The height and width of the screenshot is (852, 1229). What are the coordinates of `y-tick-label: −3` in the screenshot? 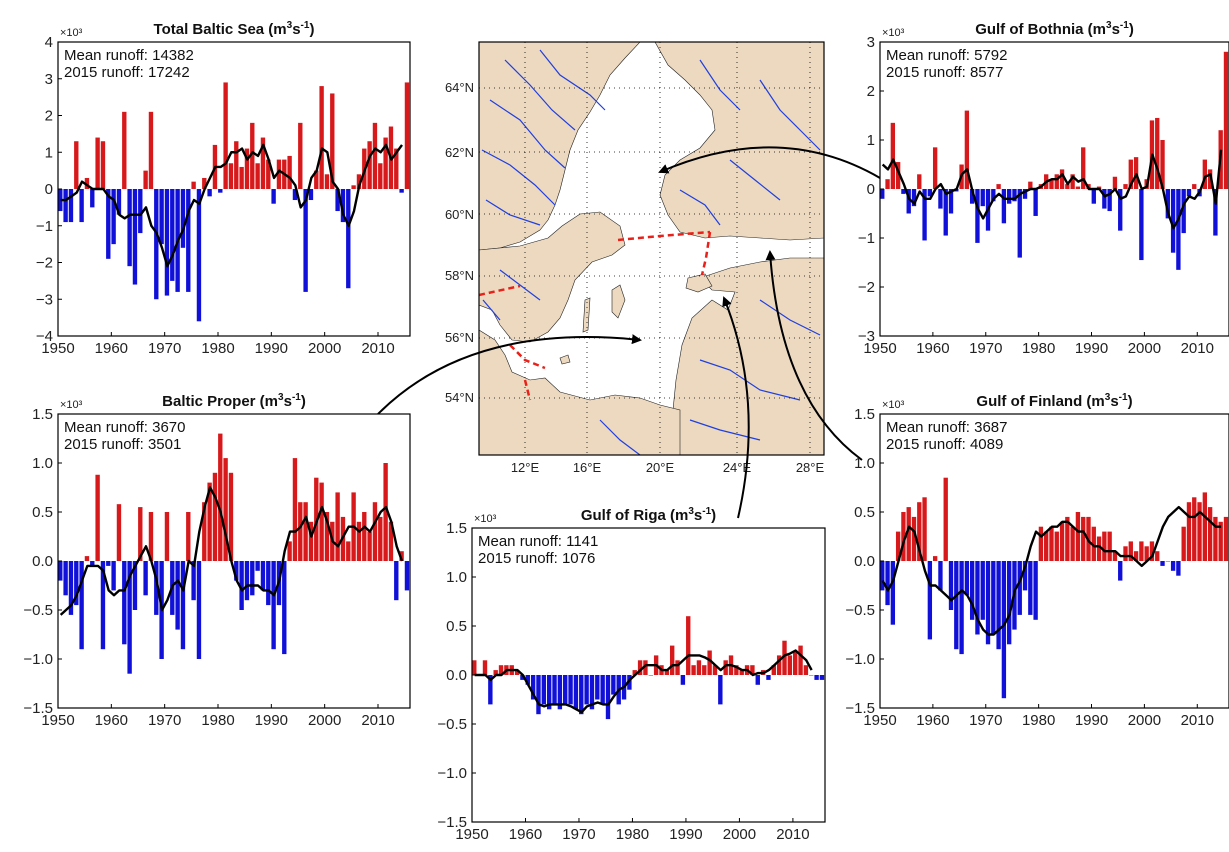 It's located at (44, 299).